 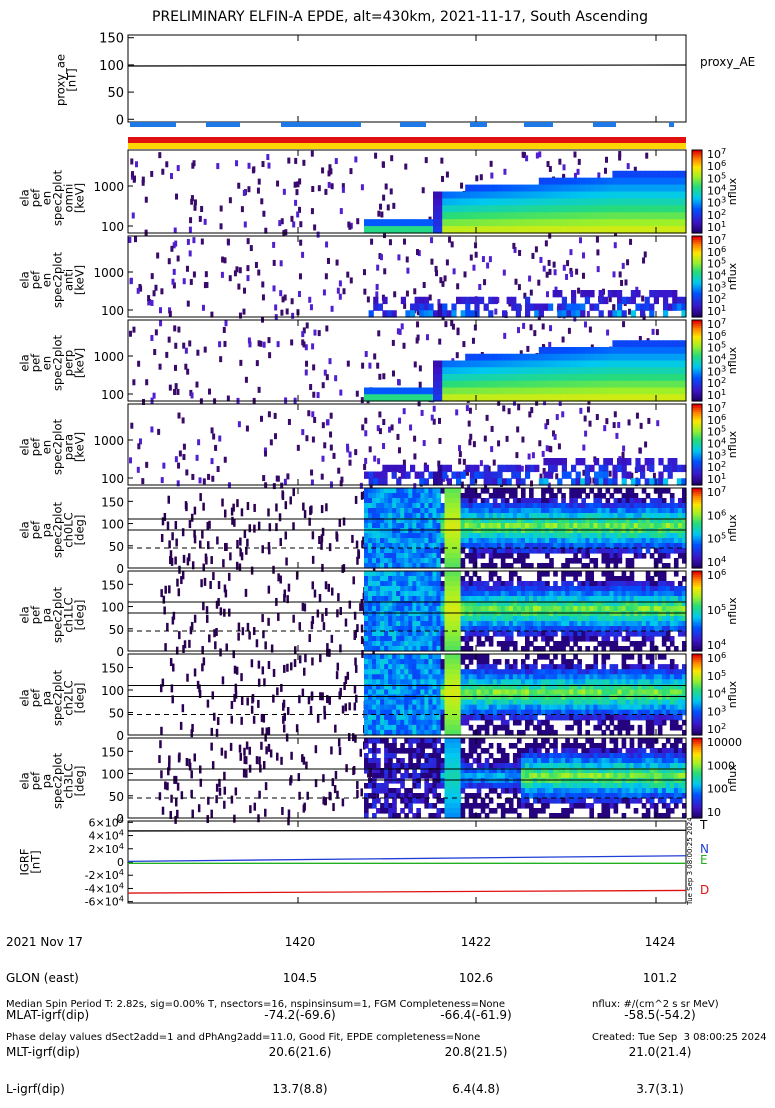 What do you see at coordinates (108, 187) in the screenshot?
I see `y-tick-label: 1000` at bounding box center [108, 187].